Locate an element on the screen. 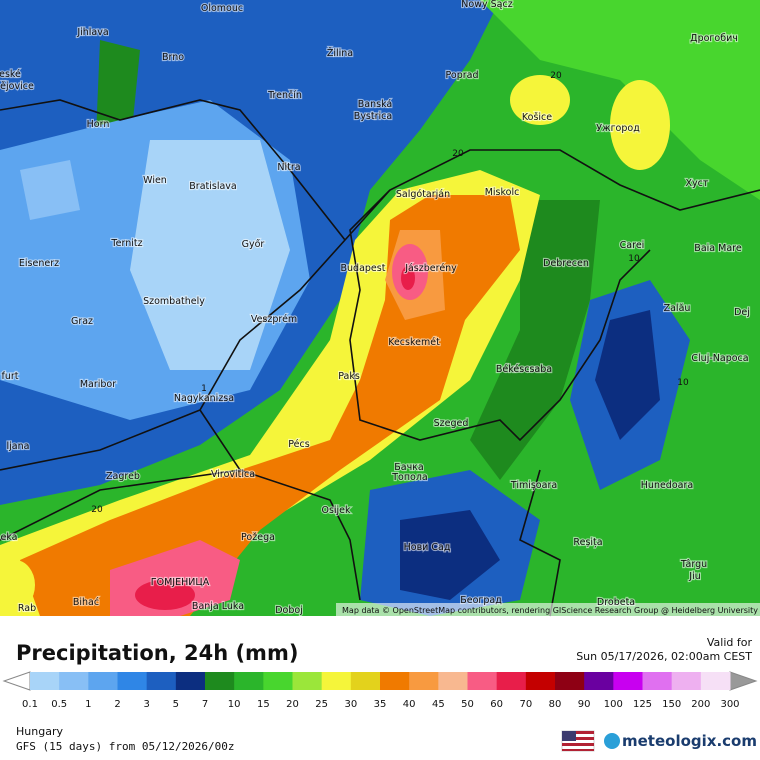  place-label: Poprad is located at coordinates (462, 75).